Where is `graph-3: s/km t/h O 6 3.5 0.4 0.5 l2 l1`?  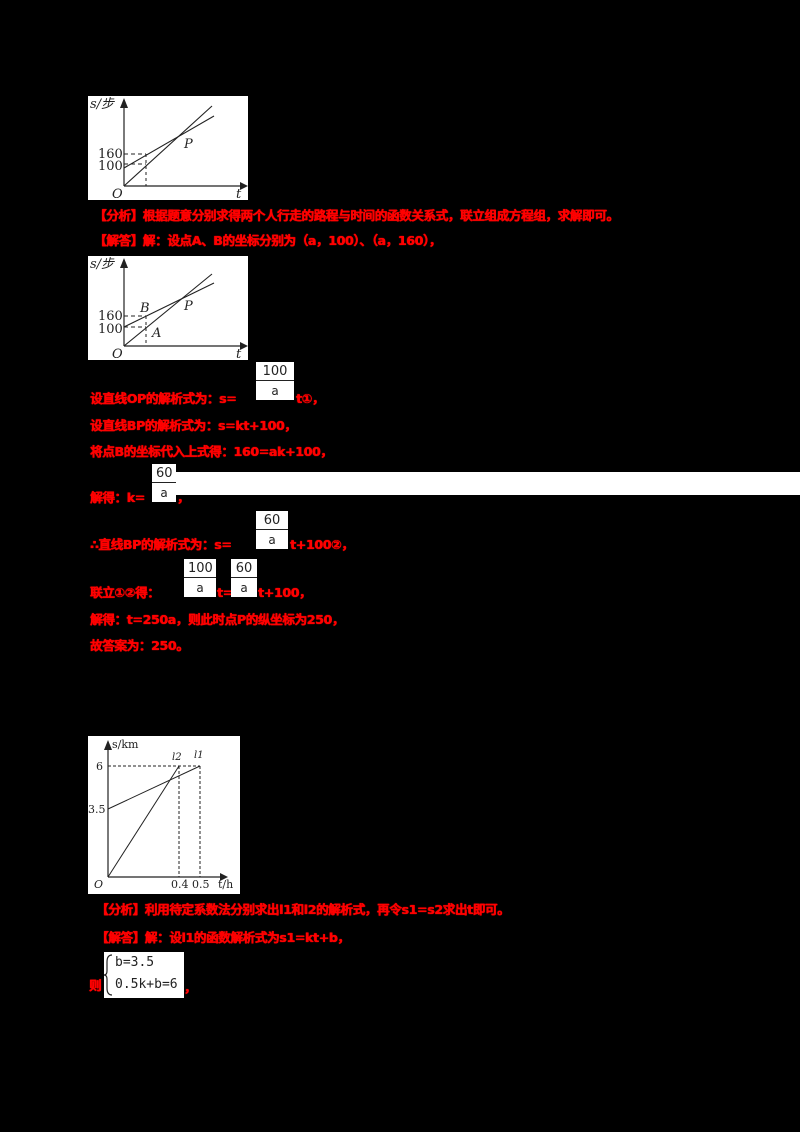 graph-3: s/km t/h O 6 3.5 0.4 0.5 l2 l1 is located at coordinates (164, 815).